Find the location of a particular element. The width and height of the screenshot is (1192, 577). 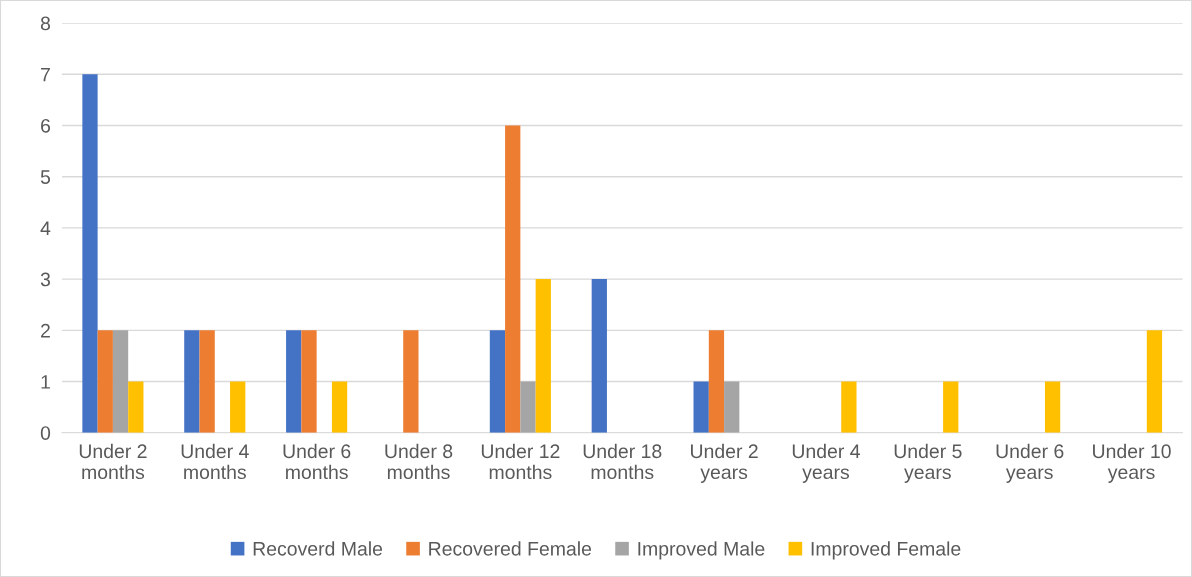

y-tick-label: 3 is located at coordinates (45, 279).